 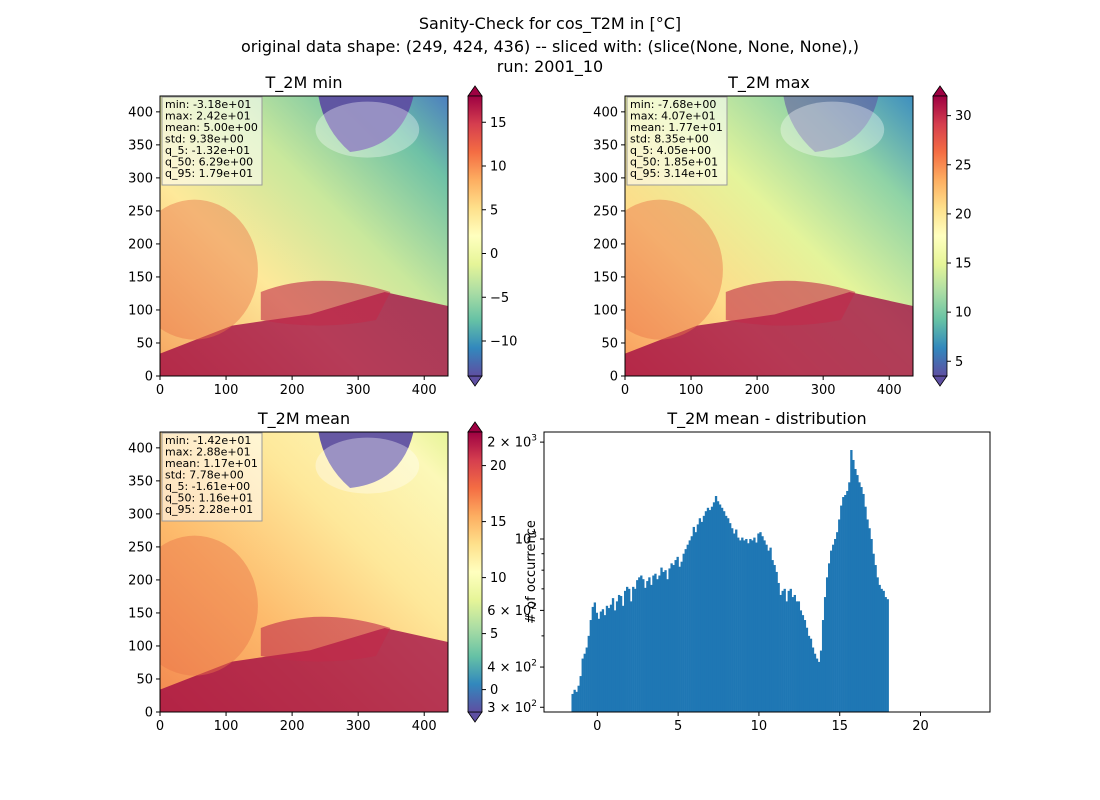 I want to click on mediterranean-region, so click(x=790, y=303).